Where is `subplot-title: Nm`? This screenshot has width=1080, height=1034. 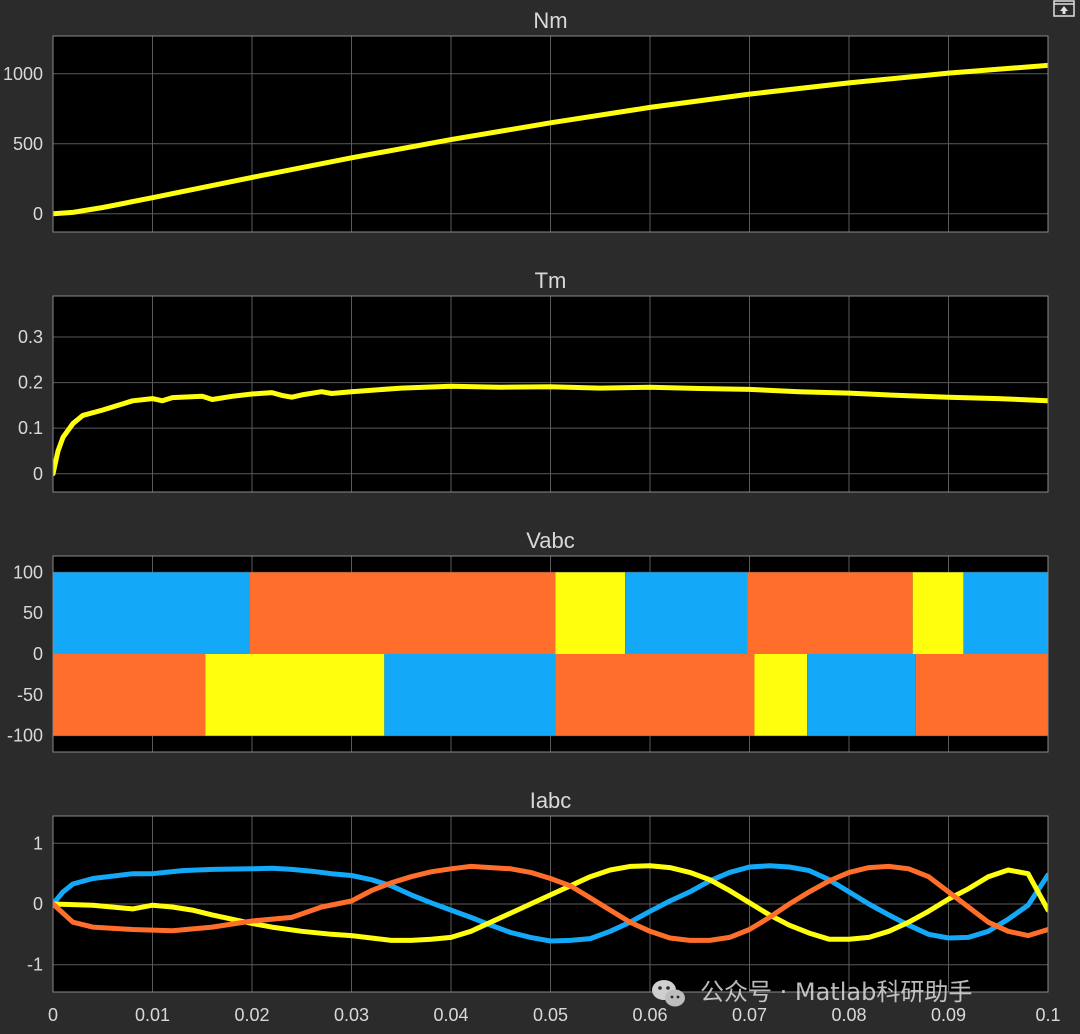
subplot-title: Nm is located at coordinates (550, 20).